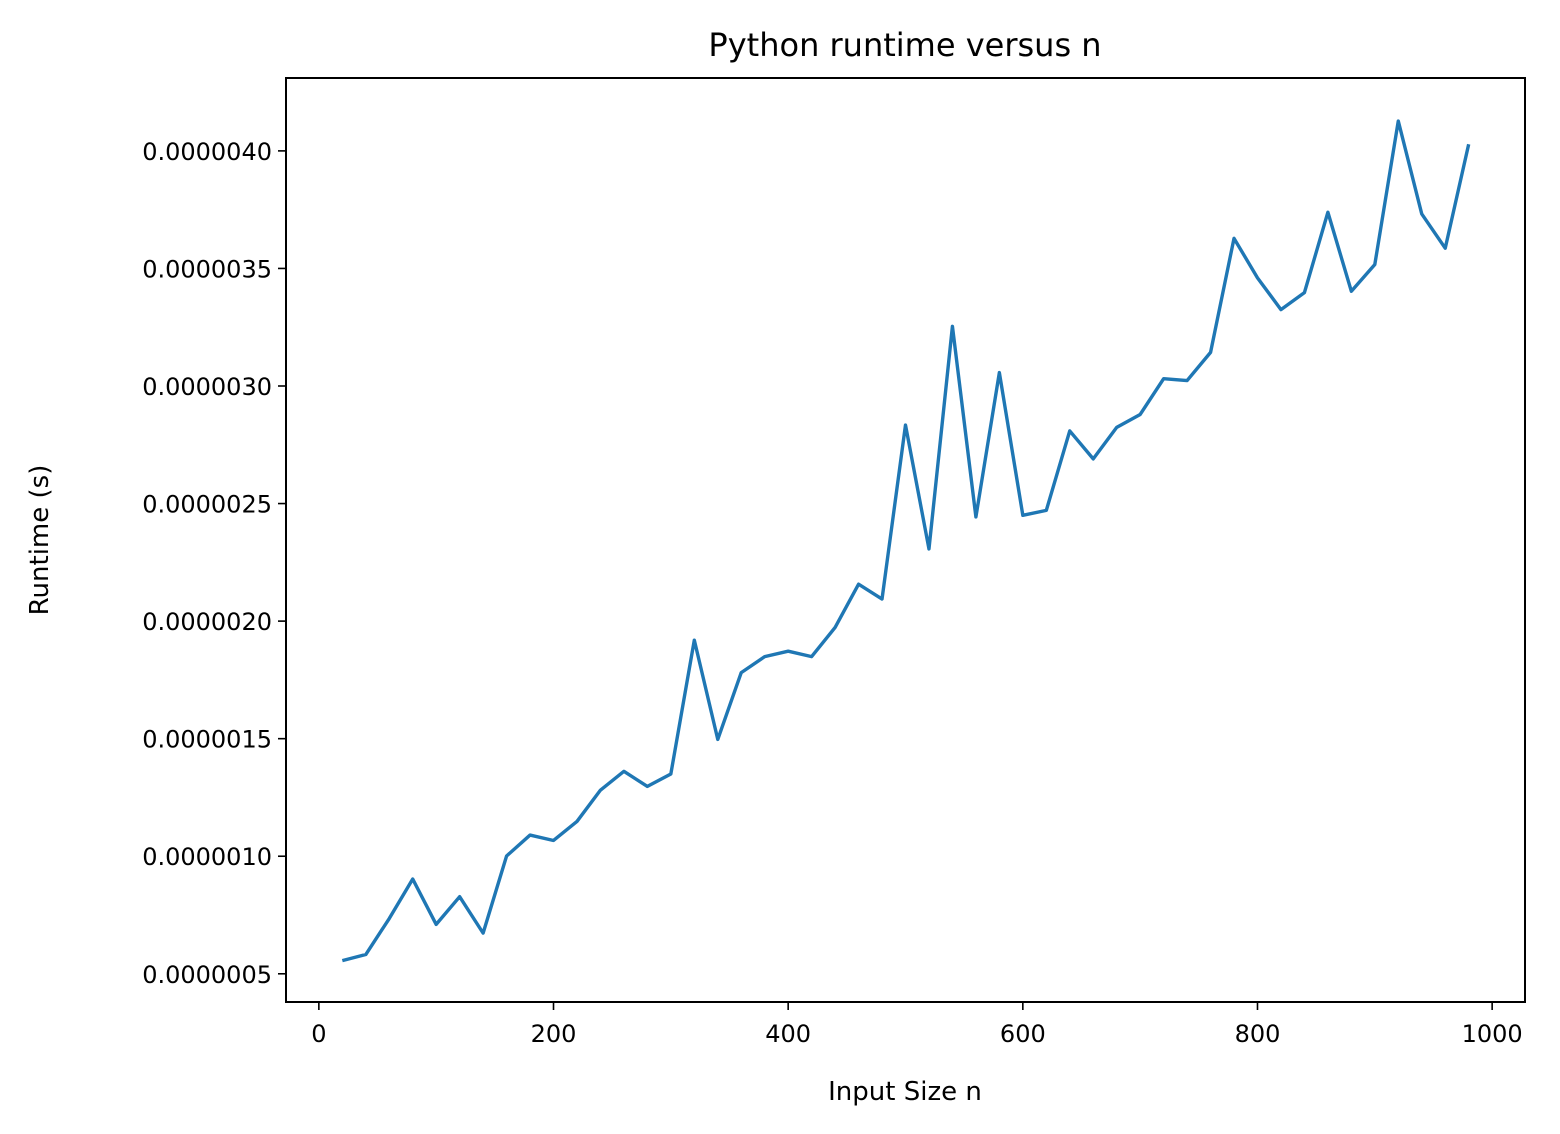 Image resolution: width=1560 pixels, height=1134 pixels. What do you see at coordinates (318, 1034) in the screenshot?
I see `x-tick-label: 0` at bounding box center [318, 1034].